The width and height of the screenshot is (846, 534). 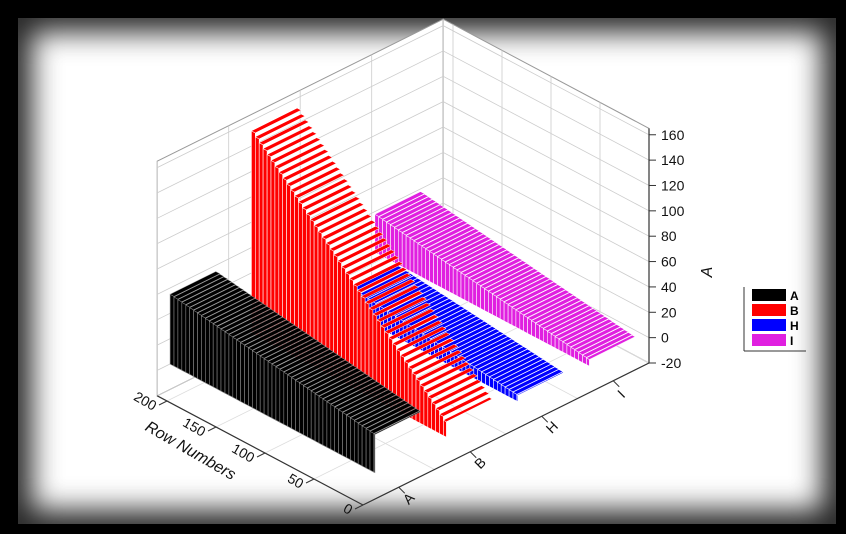 What do you see at coordinates (707, 273) in the screenshot?
I see `z-axis-title: A` at bounding box center [707, 273].